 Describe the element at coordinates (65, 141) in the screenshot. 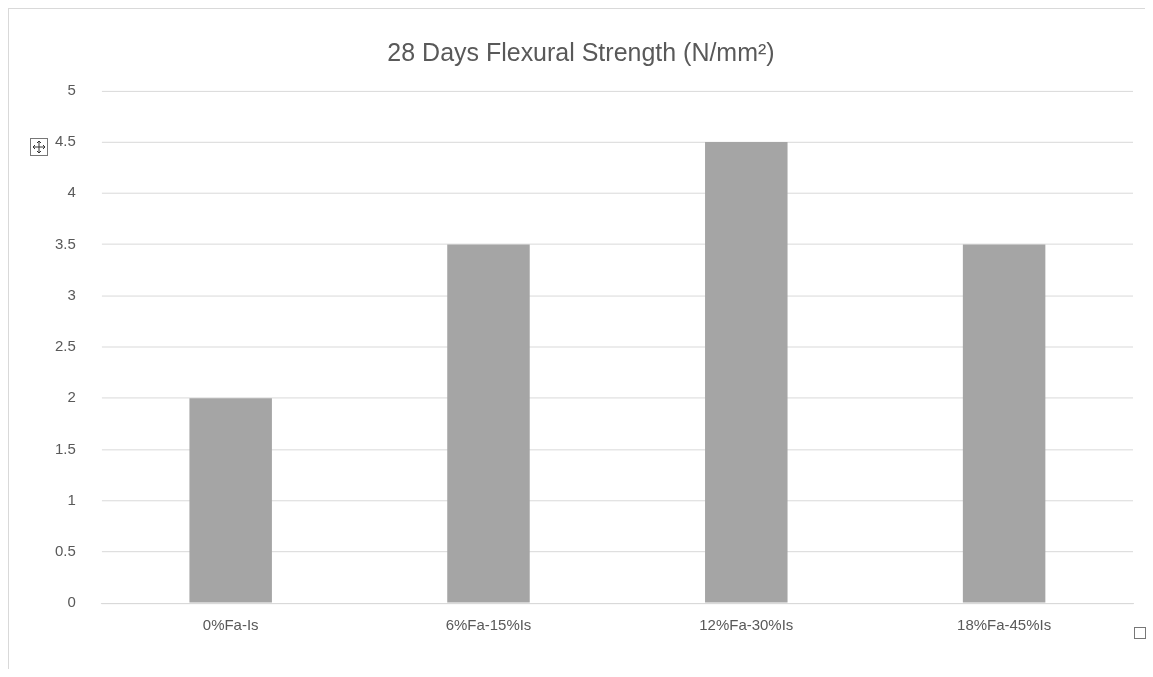

I see `y-tick-label: 4.5` at that location.